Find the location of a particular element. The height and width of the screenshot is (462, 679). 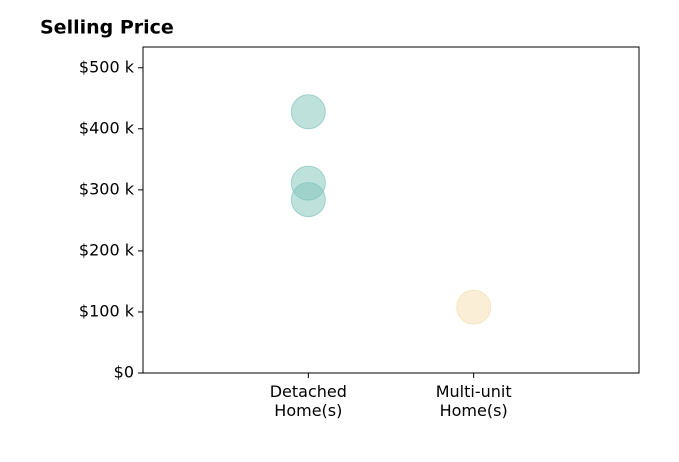

y-tick-label: $0 is located at coordinates (124, 372).